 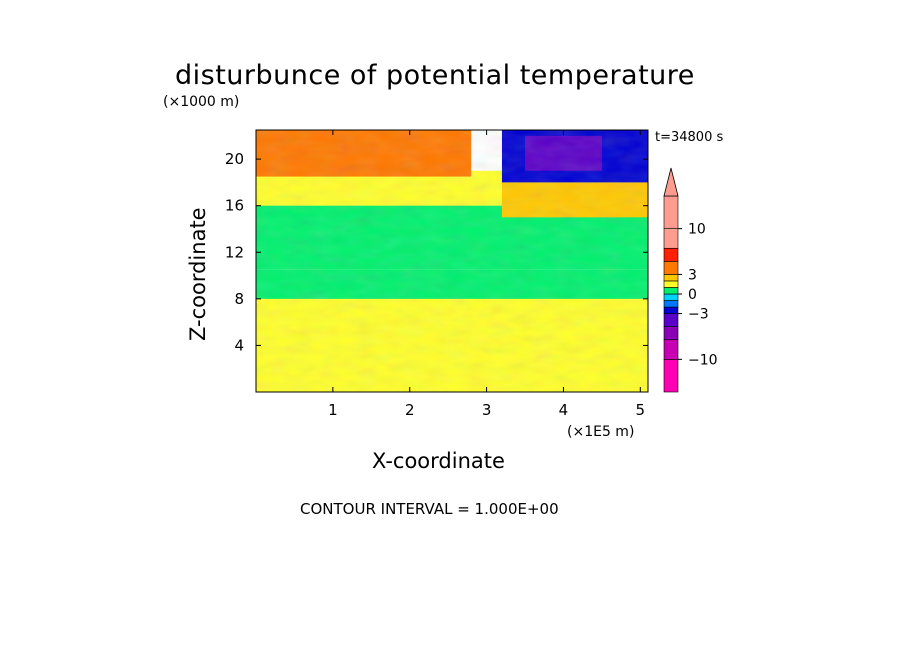 I want to click on y-tick-label: 20, so click(x=234, y=159).